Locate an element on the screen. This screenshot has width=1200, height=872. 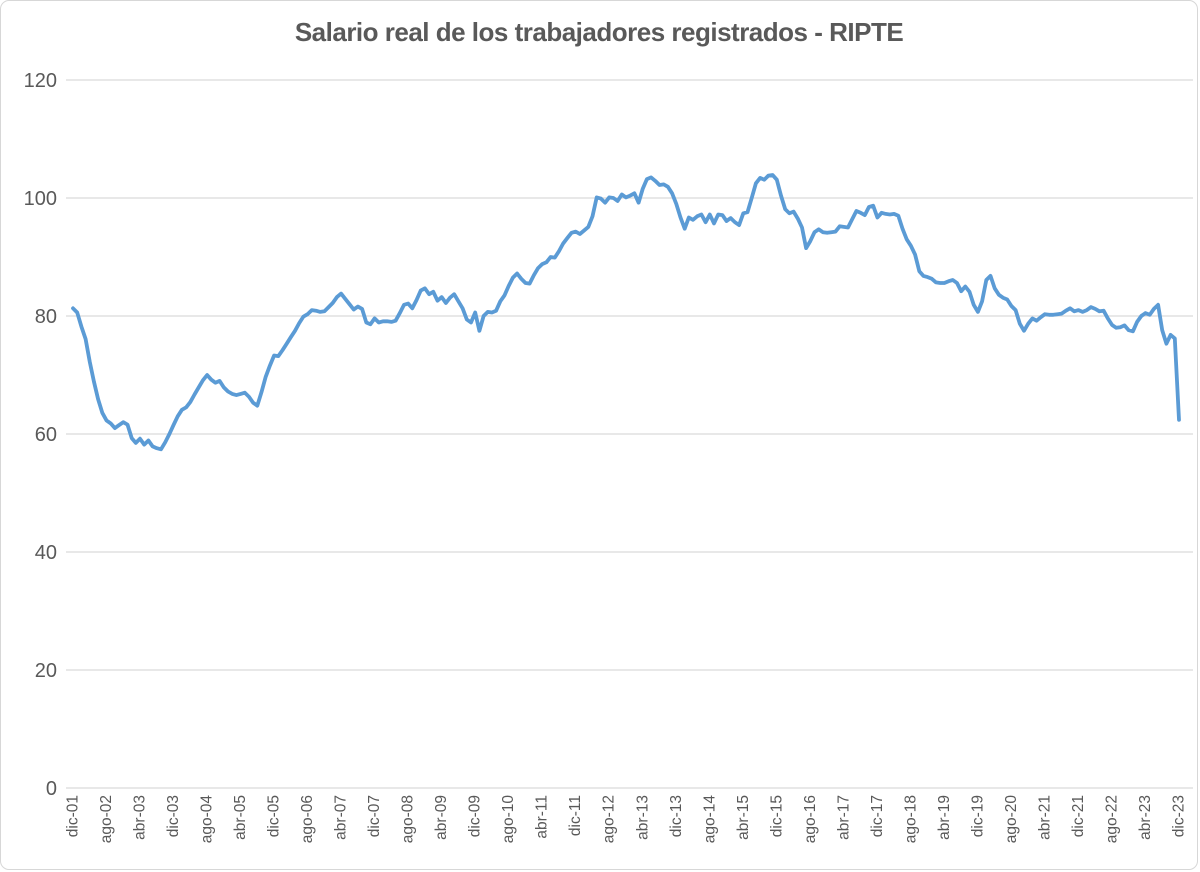
x-tick-label: dic-05 is located at coordinates (274, 816).